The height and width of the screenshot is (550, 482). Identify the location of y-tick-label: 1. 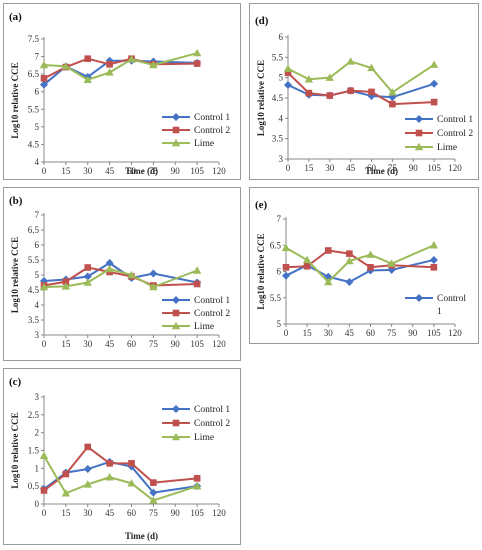
(37, 468).